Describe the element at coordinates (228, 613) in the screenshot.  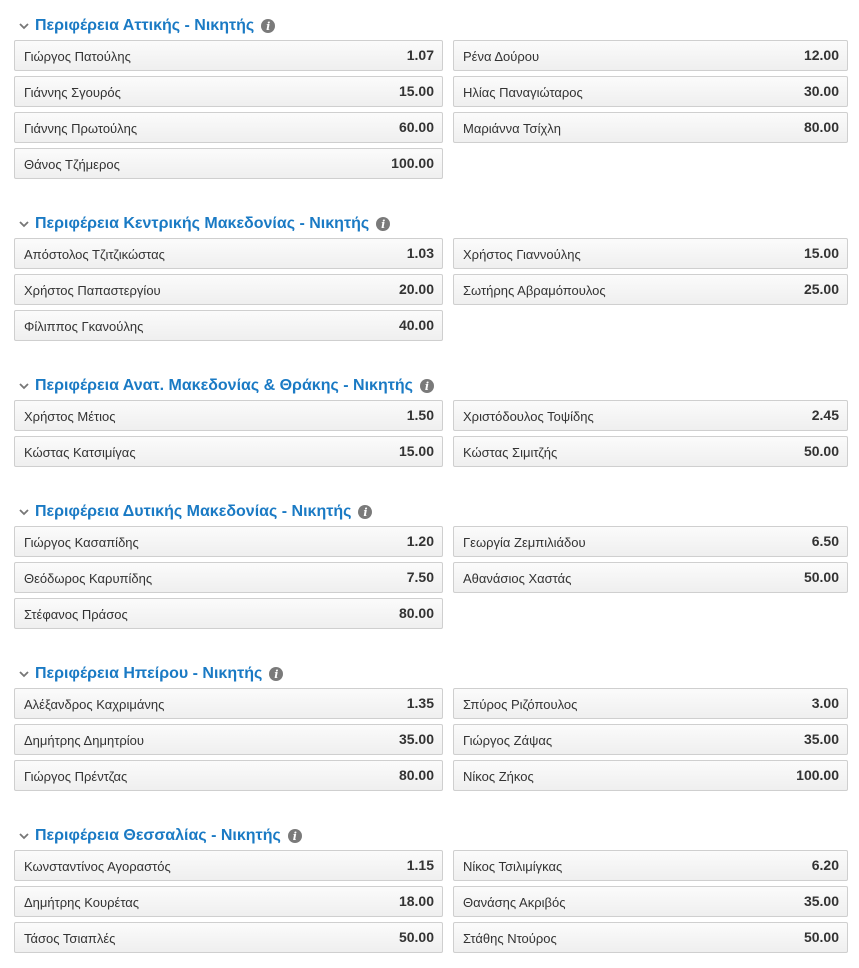
I see `selection-button: Στέφανος Πράσος 80.00` at that location.